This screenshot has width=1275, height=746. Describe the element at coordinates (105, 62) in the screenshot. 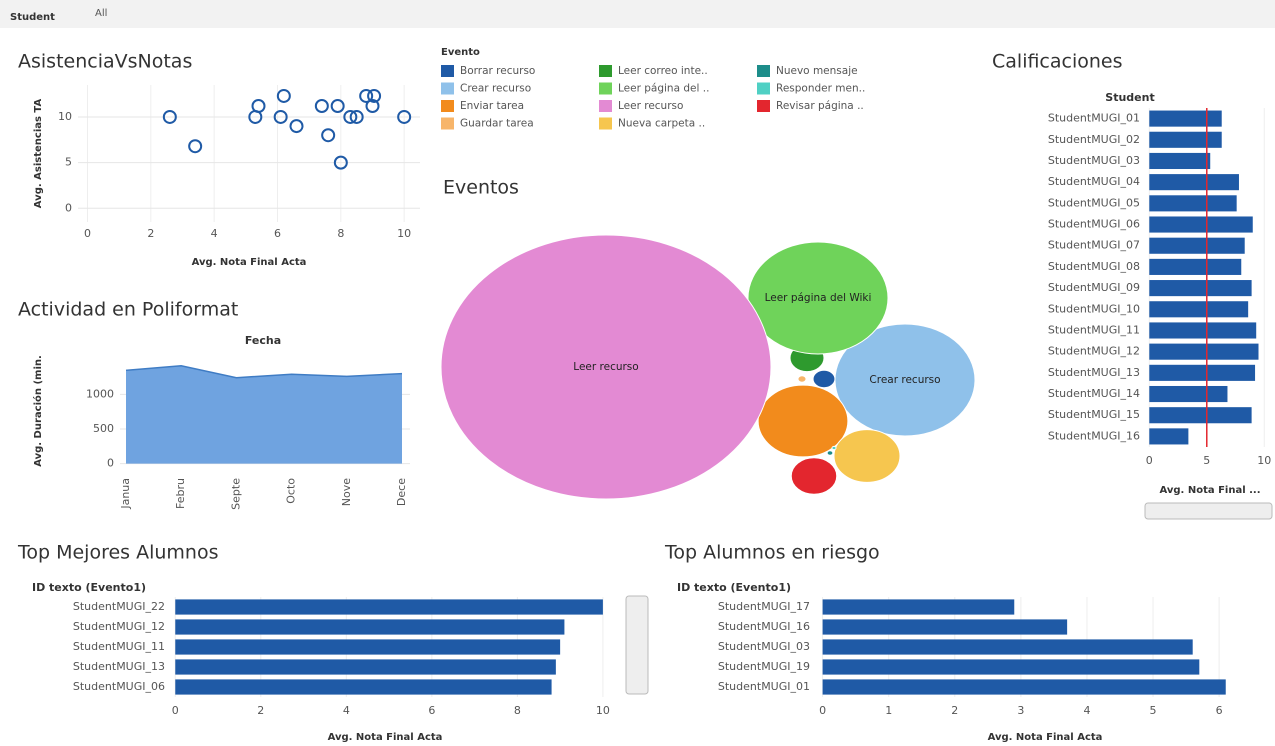

I see `chart-title: AsistenciaVsNotas` at that location.